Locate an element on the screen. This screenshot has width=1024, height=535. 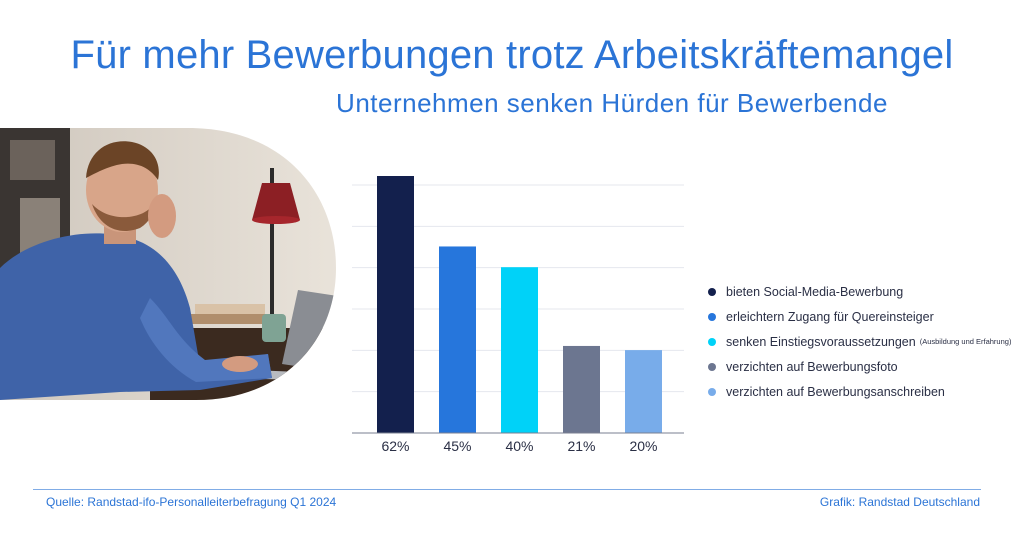
value-label: 45% is located at coordinates (457, 446).